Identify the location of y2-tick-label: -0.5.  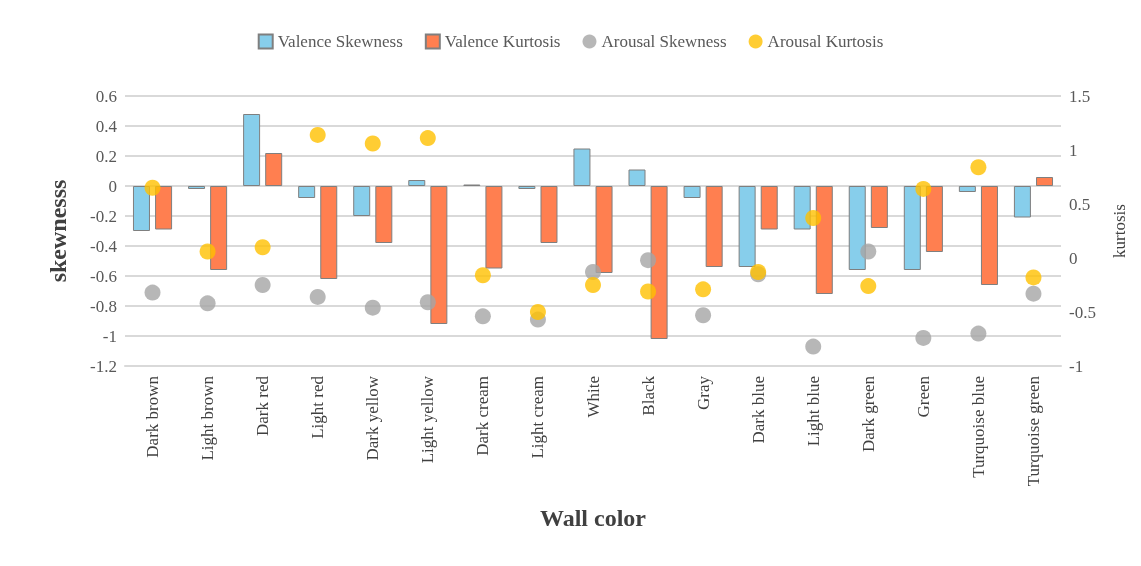
(1082, 312).